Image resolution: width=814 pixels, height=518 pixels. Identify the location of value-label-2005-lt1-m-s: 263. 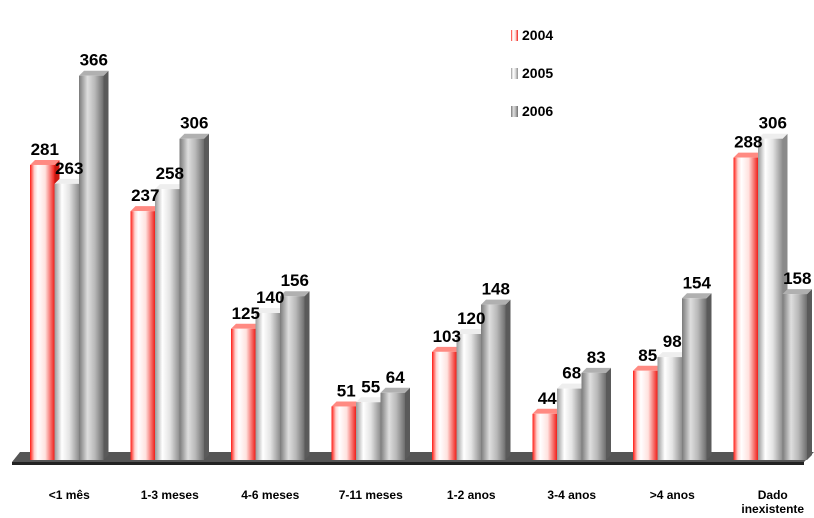
(69, 168).